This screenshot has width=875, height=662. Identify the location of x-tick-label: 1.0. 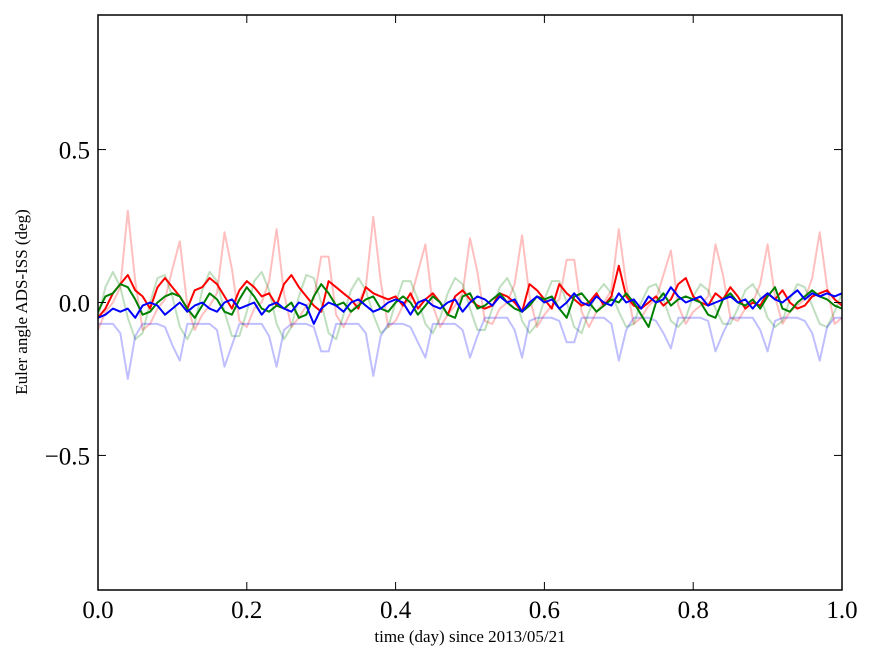
(841, 610).